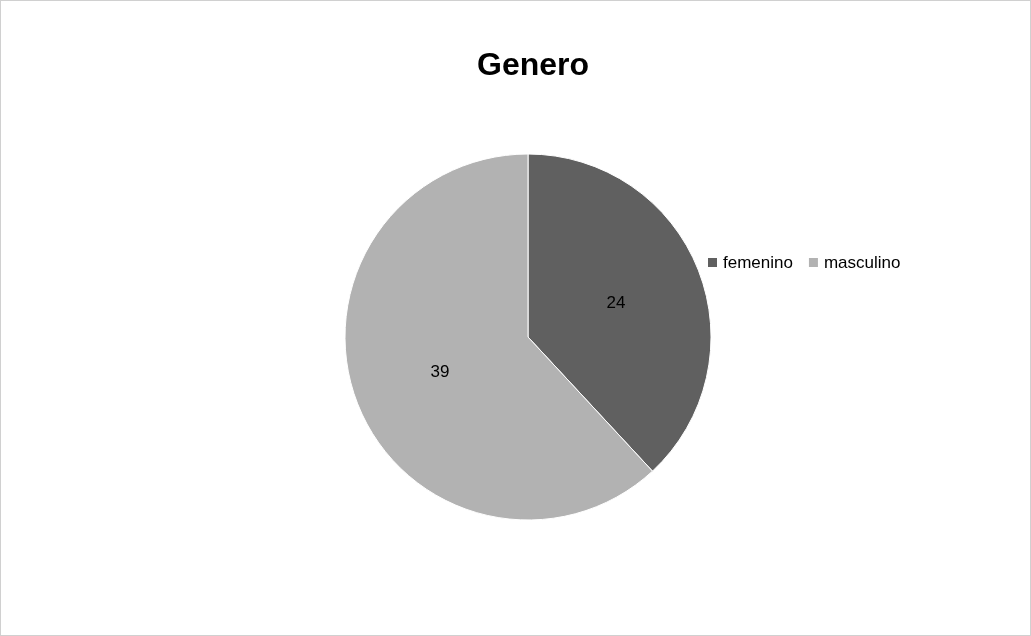 The height and width of the screenshot is (636, 1031). Describe the element at coordinates (533, 64) in the screenshot. I see `chart-title: Genero` at that location.